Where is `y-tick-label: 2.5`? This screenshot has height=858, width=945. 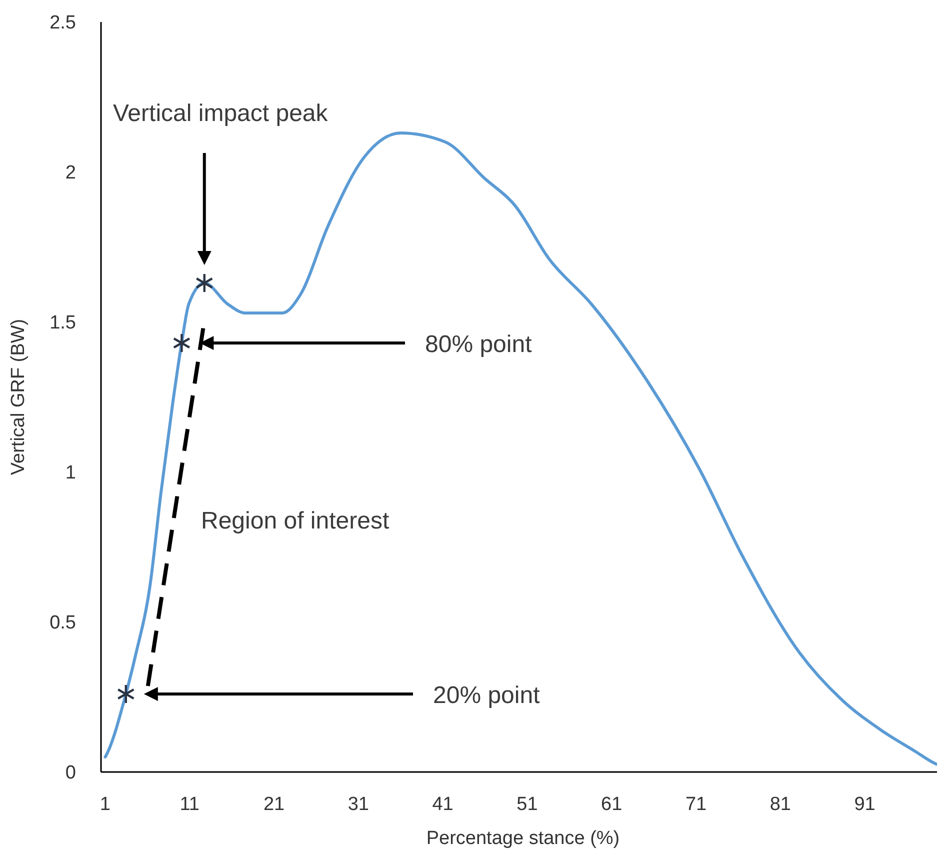
y-tick-label: 2.5 is located at coordinates (63, 23).